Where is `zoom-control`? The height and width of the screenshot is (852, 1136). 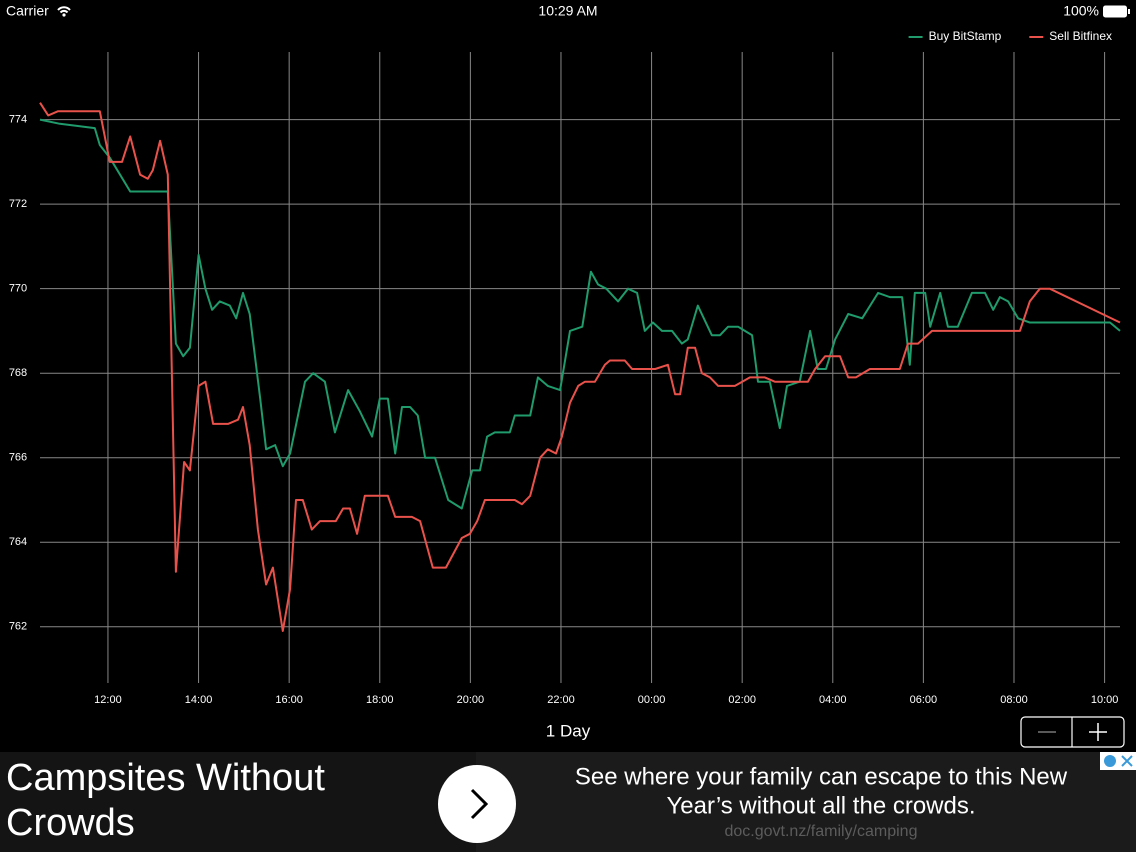 zoom-control is located at coordinates (1072, 732).